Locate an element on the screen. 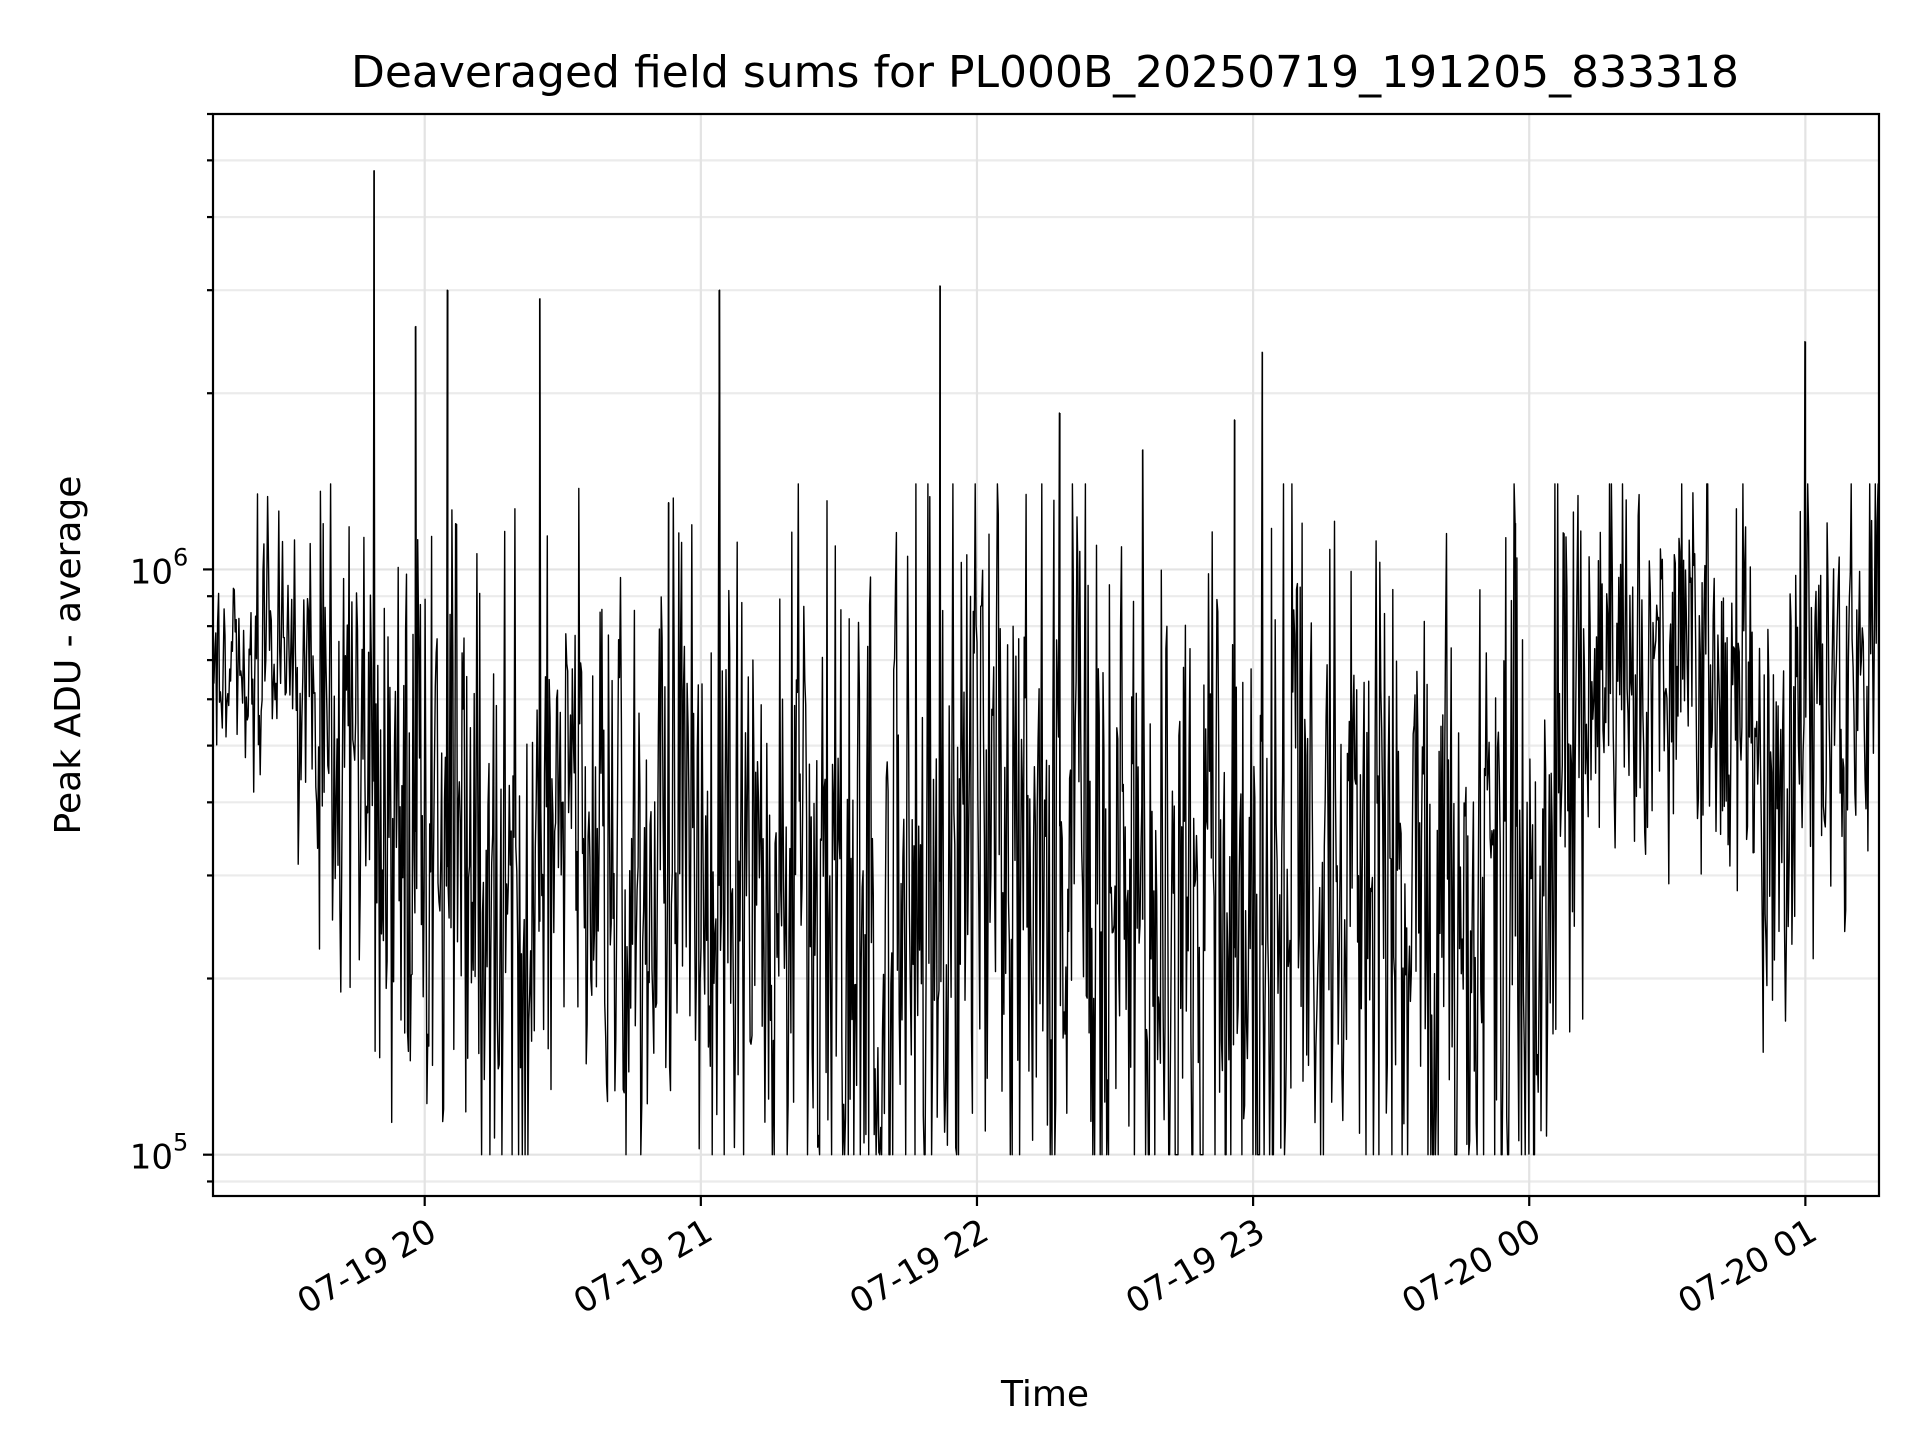 The height and width of the screenshot is (1444, 1920). y-tick-exponent: 6 is located at coordinates (180, 557).